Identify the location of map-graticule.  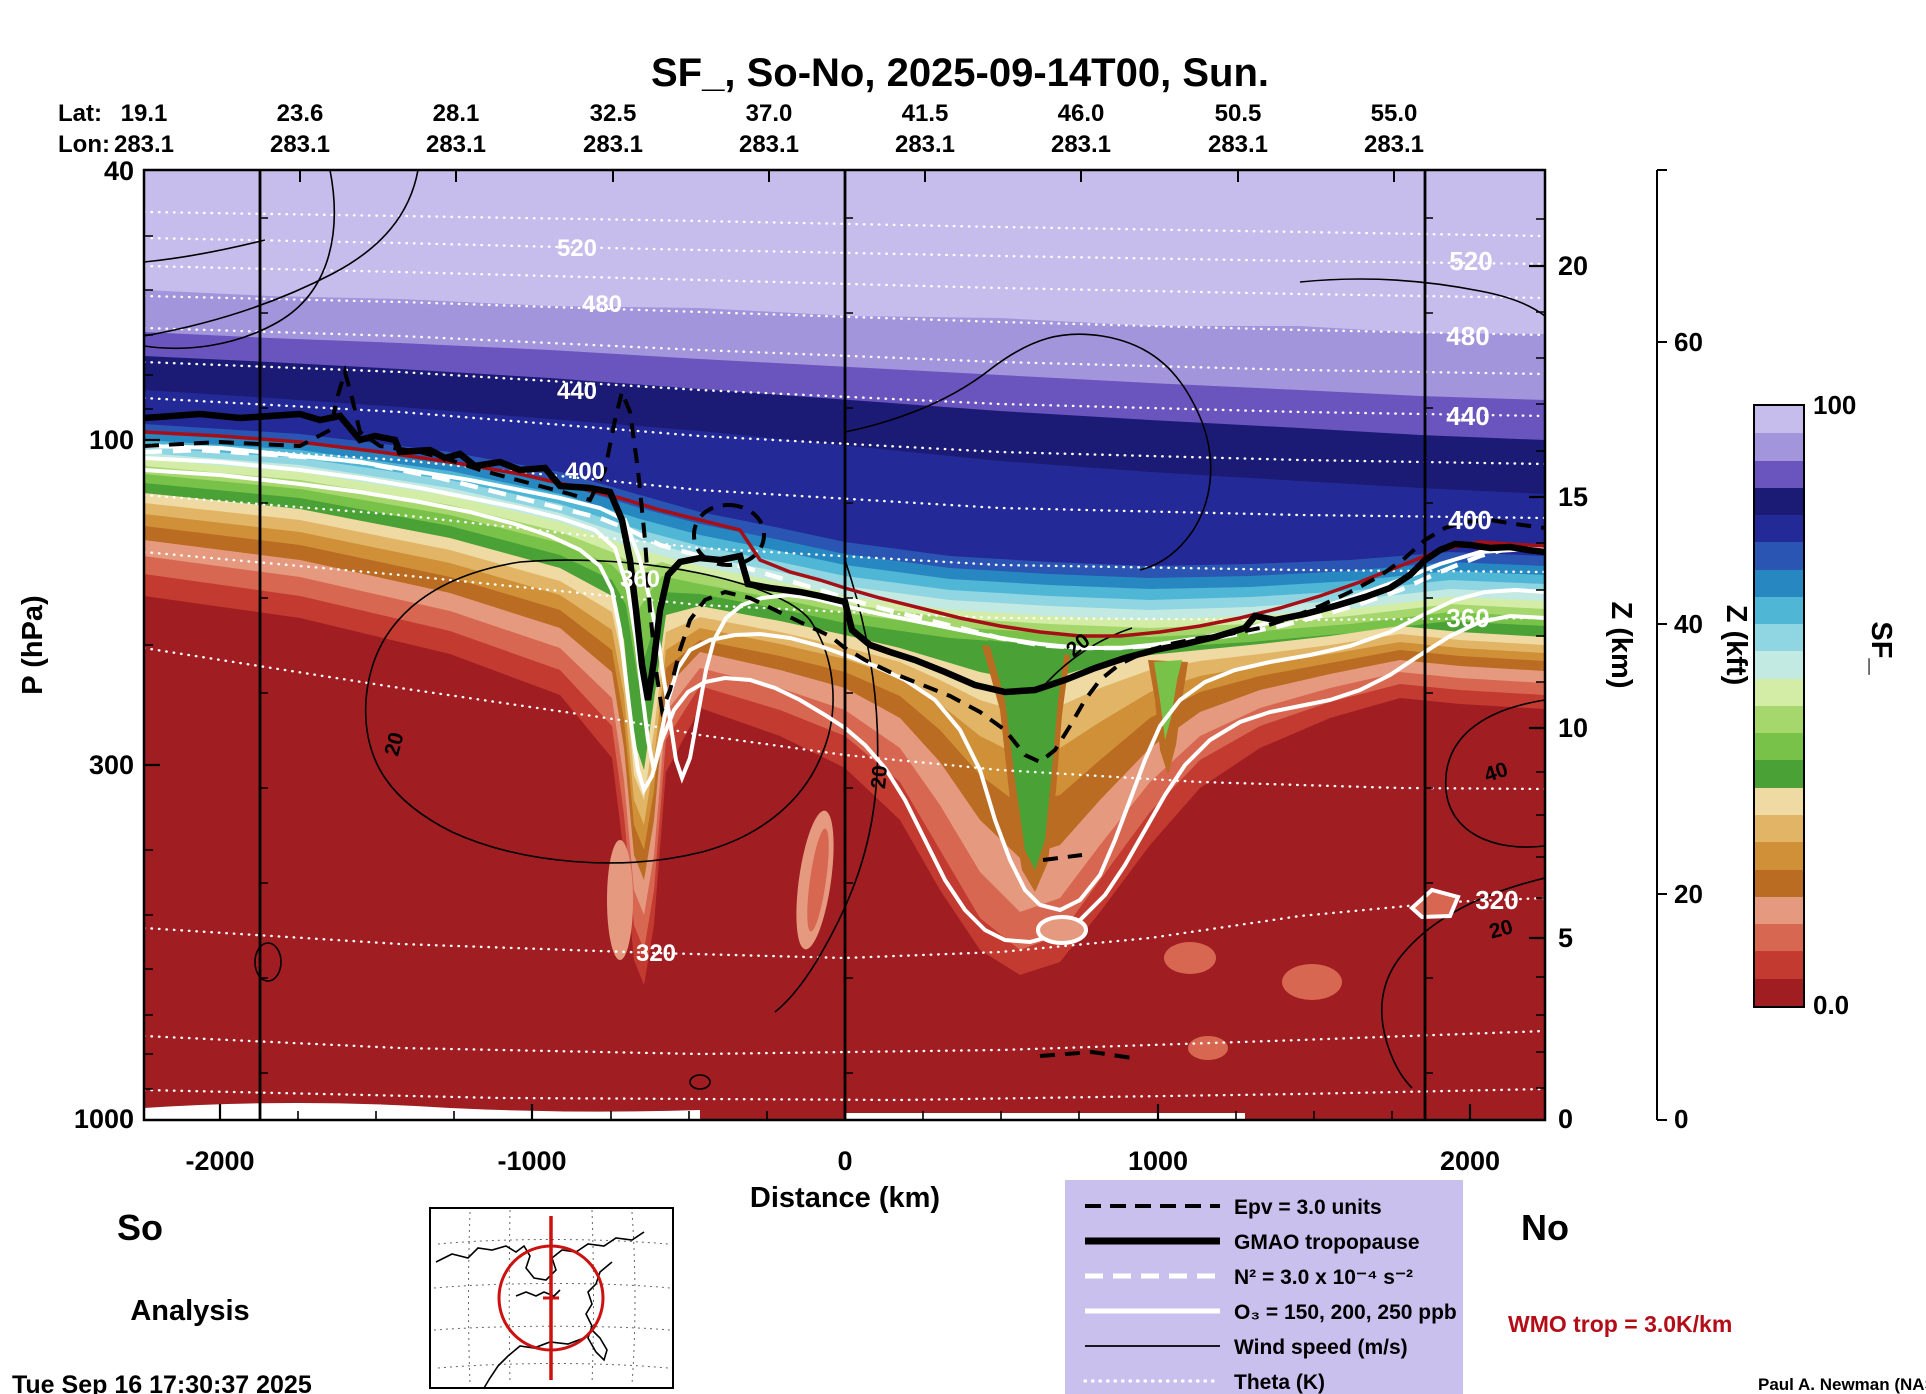
(552, 1297).